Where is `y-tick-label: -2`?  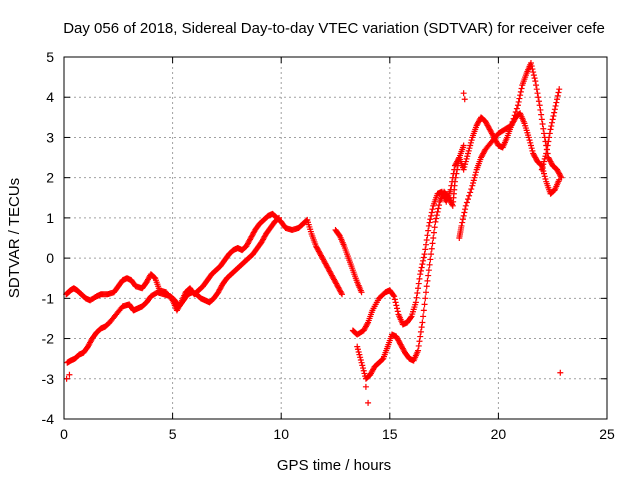
y-tick-label: -2 is located at coordinates (48, 339).